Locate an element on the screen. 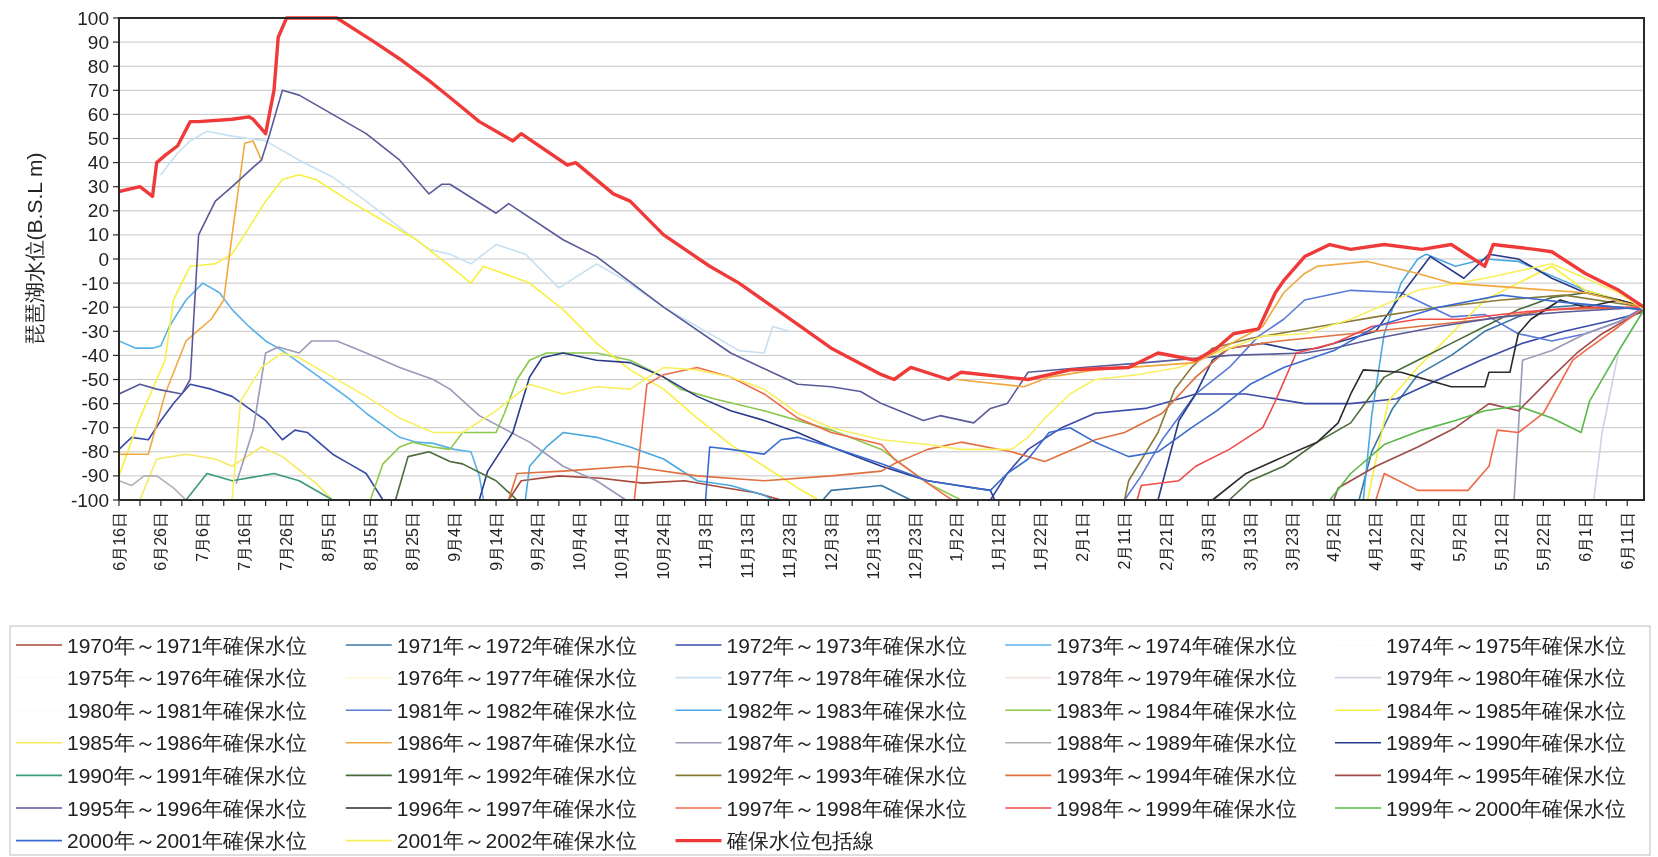  legend-label: 1973年～1974年確保水位 is located at coordinates (1176, 645).